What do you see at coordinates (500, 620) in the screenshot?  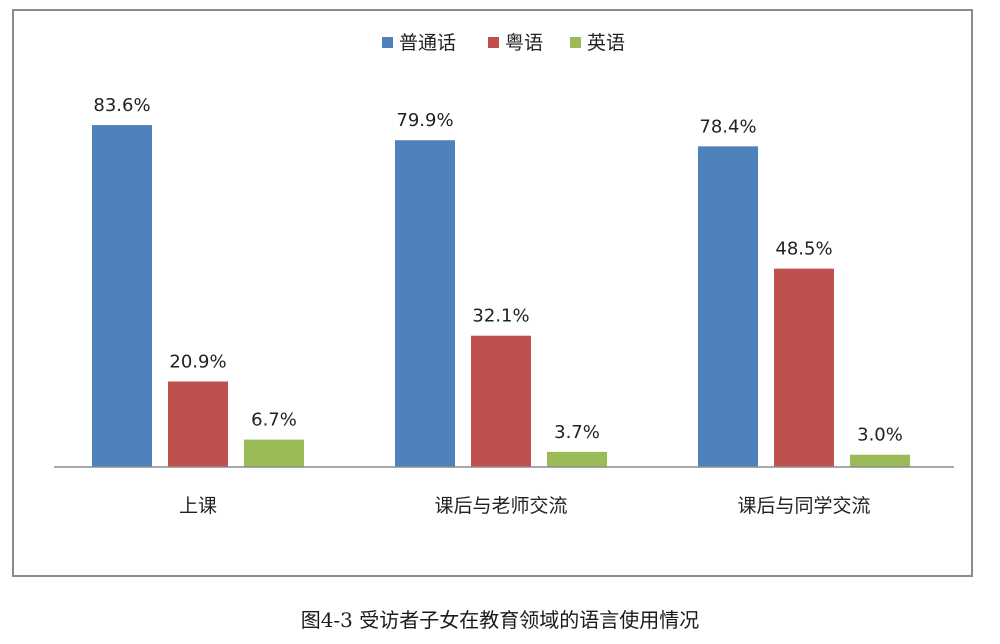 I see `figure-caption: 图4-3 受访者子女在教育领域的语言使用情况` at bounding box center [500, 620].